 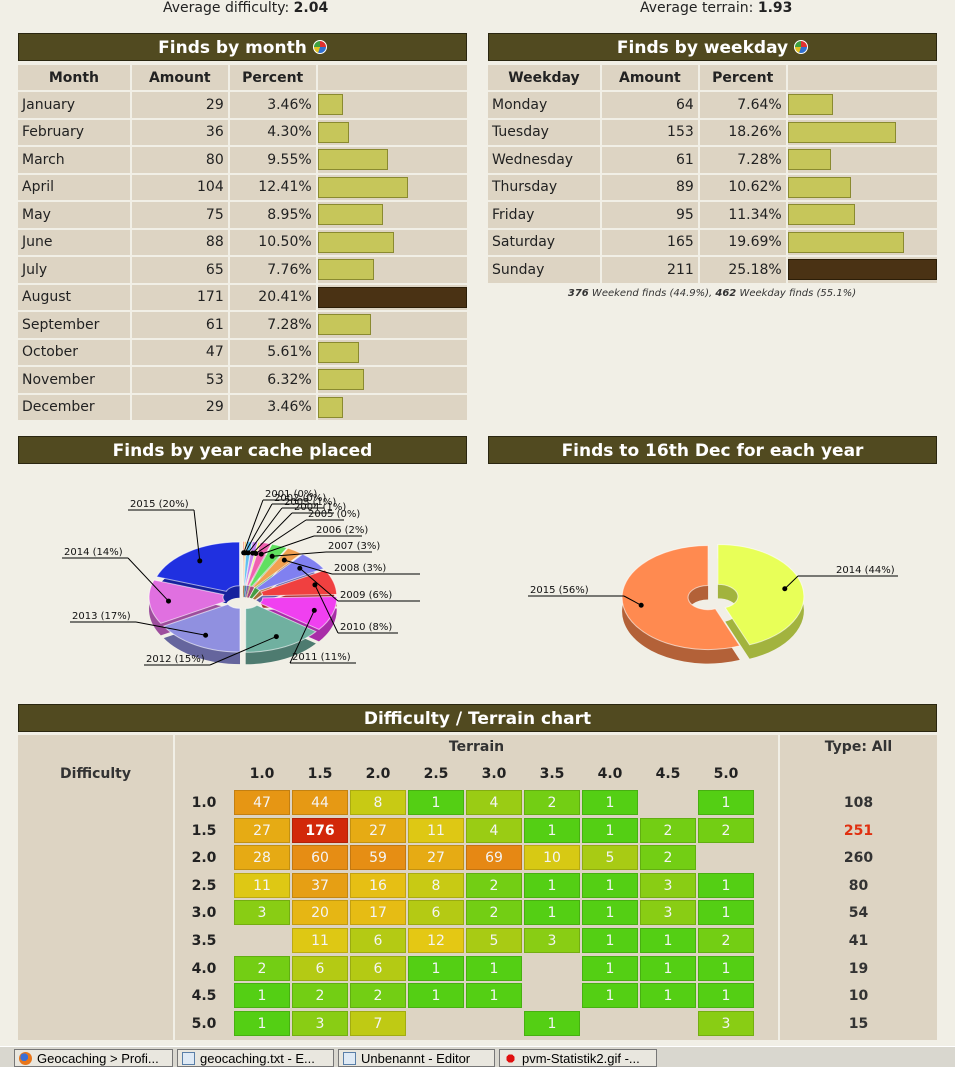 What do you see at coordinates (320, 913) in the screenshot?
I see `dt-cell: 20` at bounding box center [320, 913].